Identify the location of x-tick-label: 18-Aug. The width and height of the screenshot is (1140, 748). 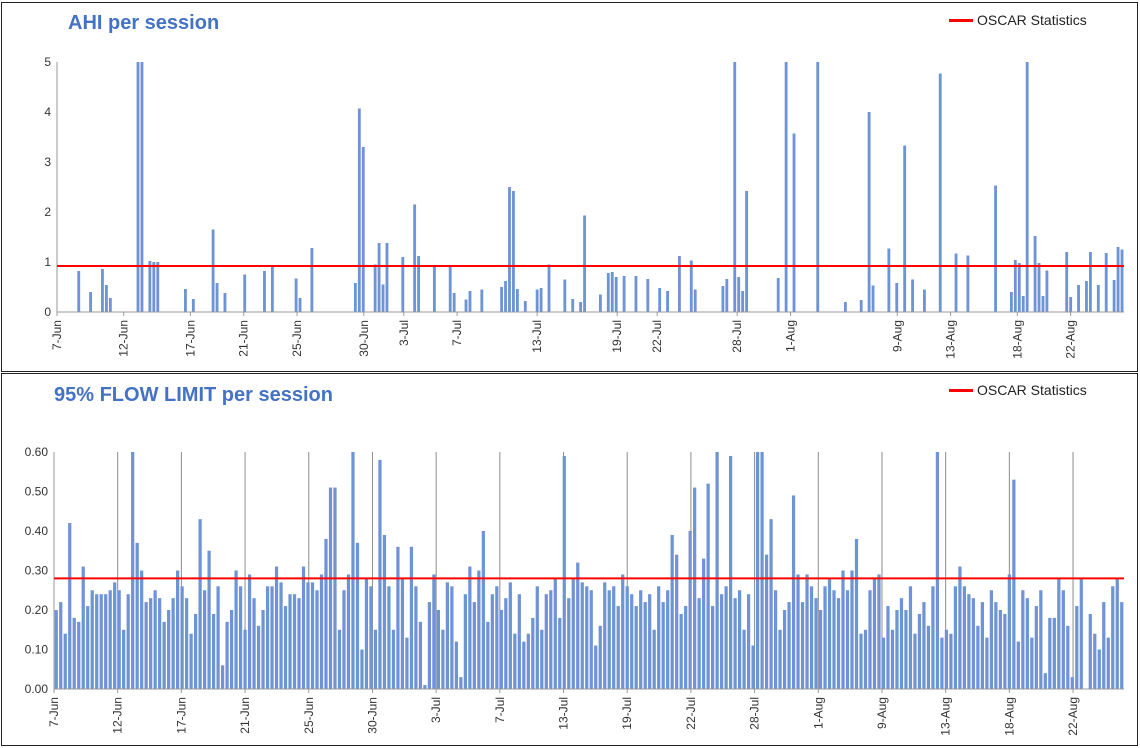
(1017, 339).